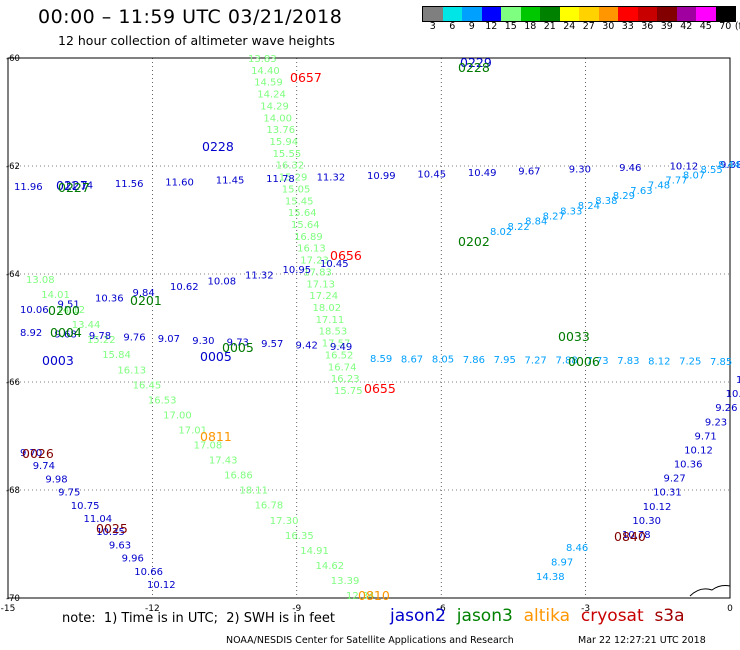 The height and width of the screenshot is (650, 740). I want to click on wave-height-value: 14.62, so click(330, 566).